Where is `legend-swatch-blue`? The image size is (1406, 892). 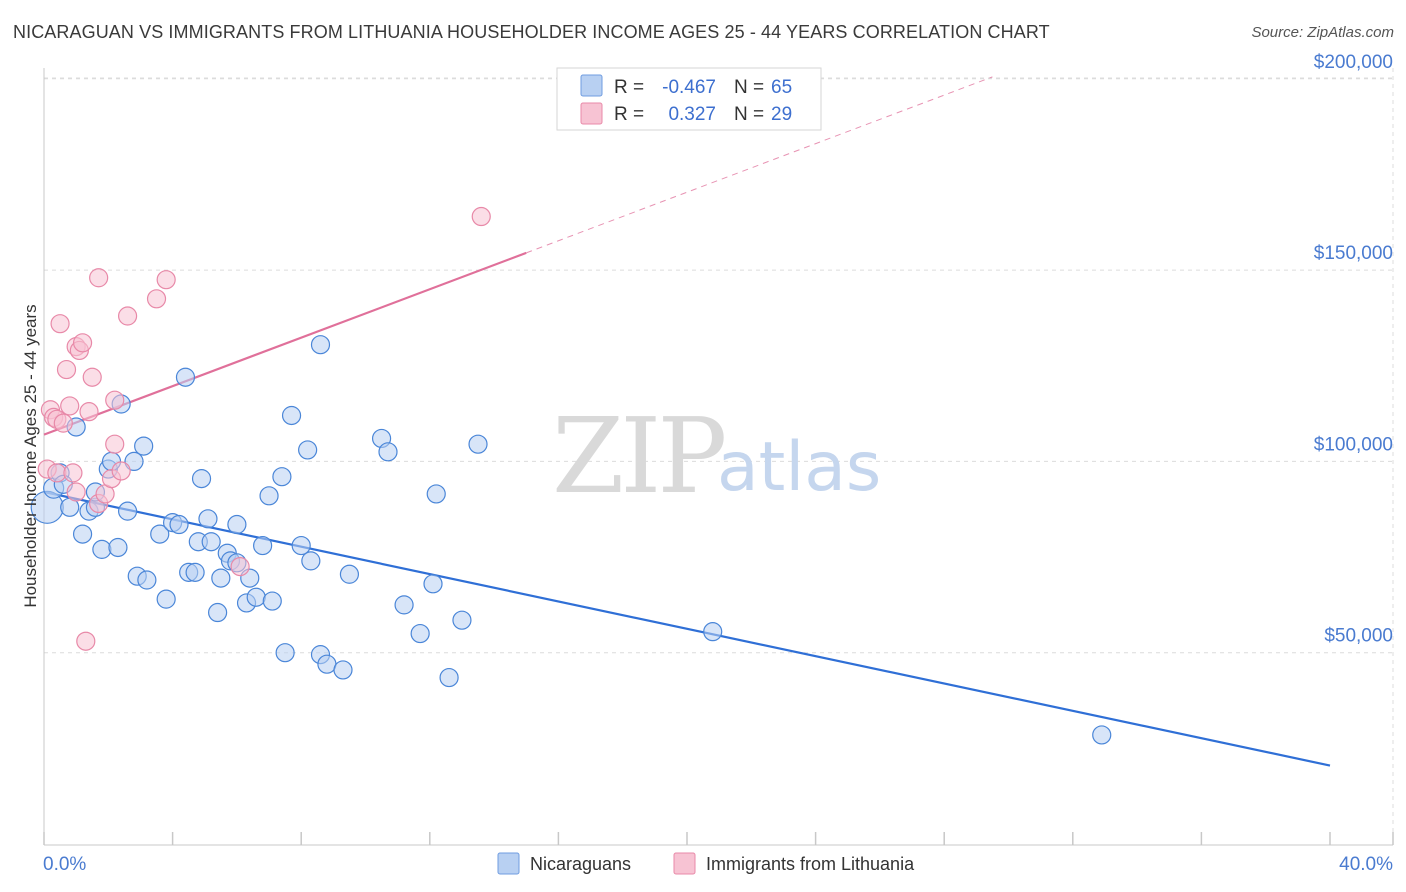 legend-swatch-blue is located at coordinates (591, 85).